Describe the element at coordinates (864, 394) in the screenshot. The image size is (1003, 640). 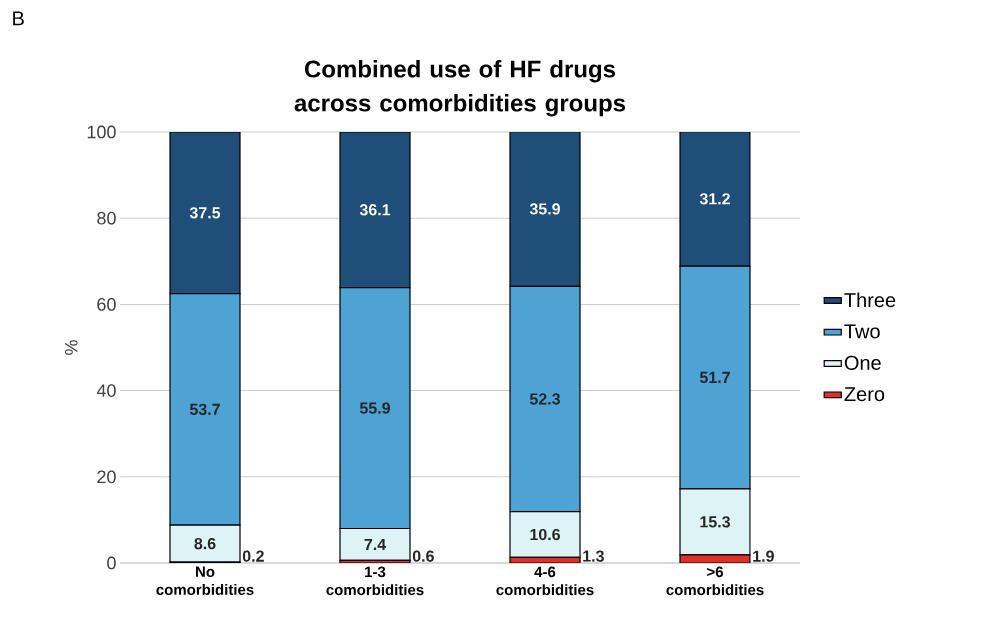
I see `legend-label: Zero` at that location.